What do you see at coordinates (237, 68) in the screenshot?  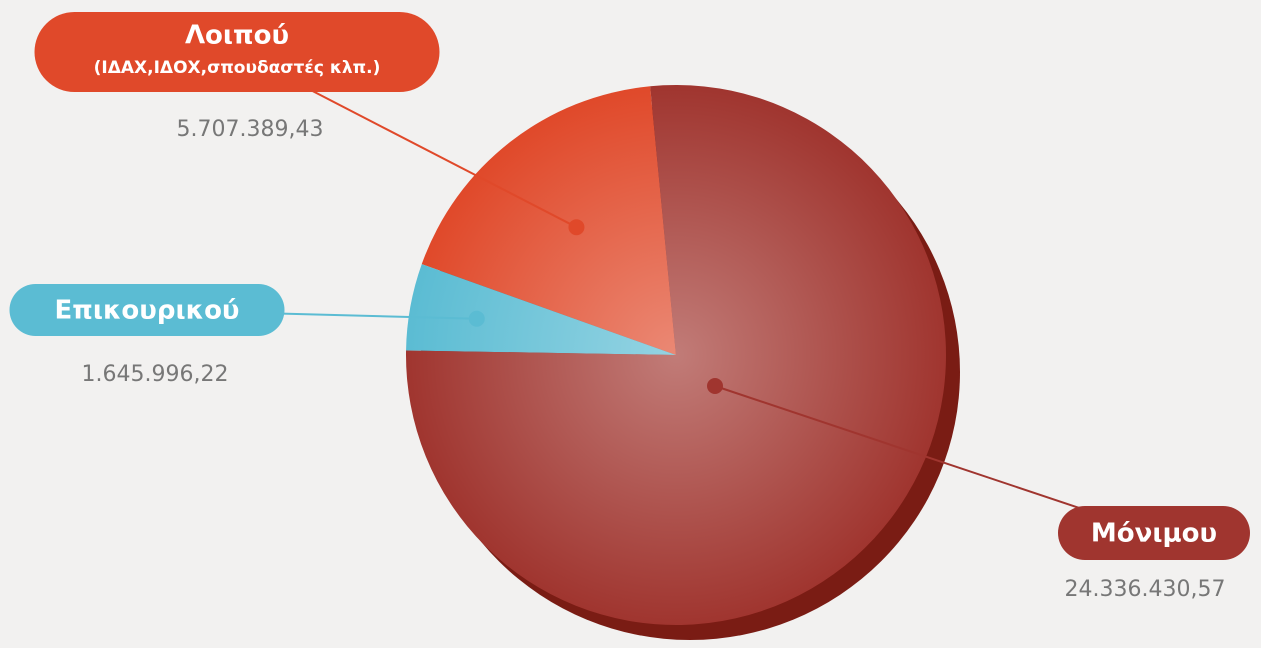 I see `category-note: (ΙΔΑΧ,ΙΔΟΧ,σπουδαστές κλπ.)` at bounding box center [237, 68].